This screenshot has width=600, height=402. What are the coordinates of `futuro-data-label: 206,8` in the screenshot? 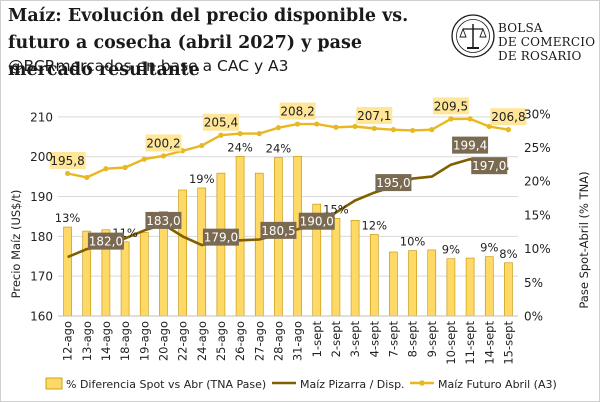 It's located at (508, 117).